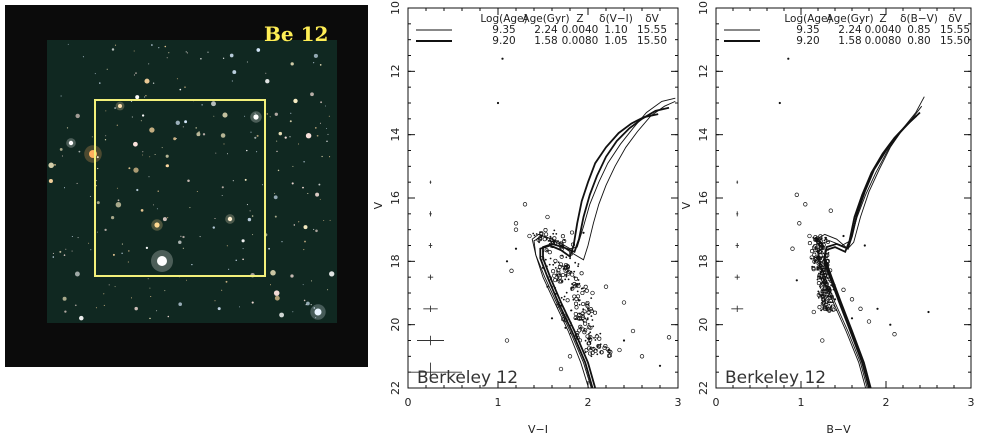  What do you see at coordinates (919, 19) in the screenshot?
I see `legend-header: δ(B−V)` at bounding box center [919, 19].